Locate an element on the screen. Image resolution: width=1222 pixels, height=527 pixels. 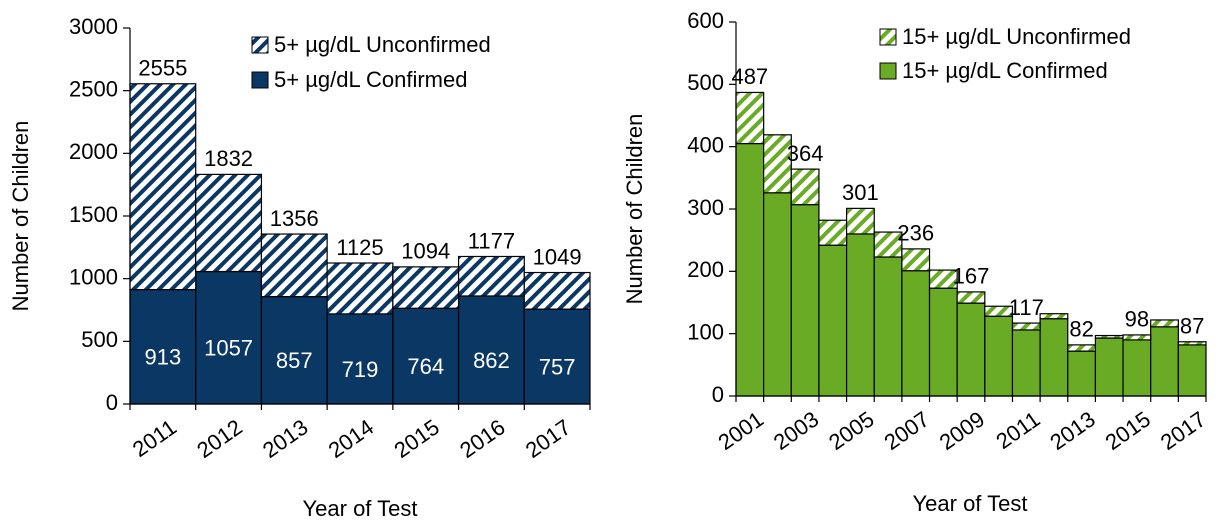
y-tick-label: 300 is located at coordinates (705, 207).